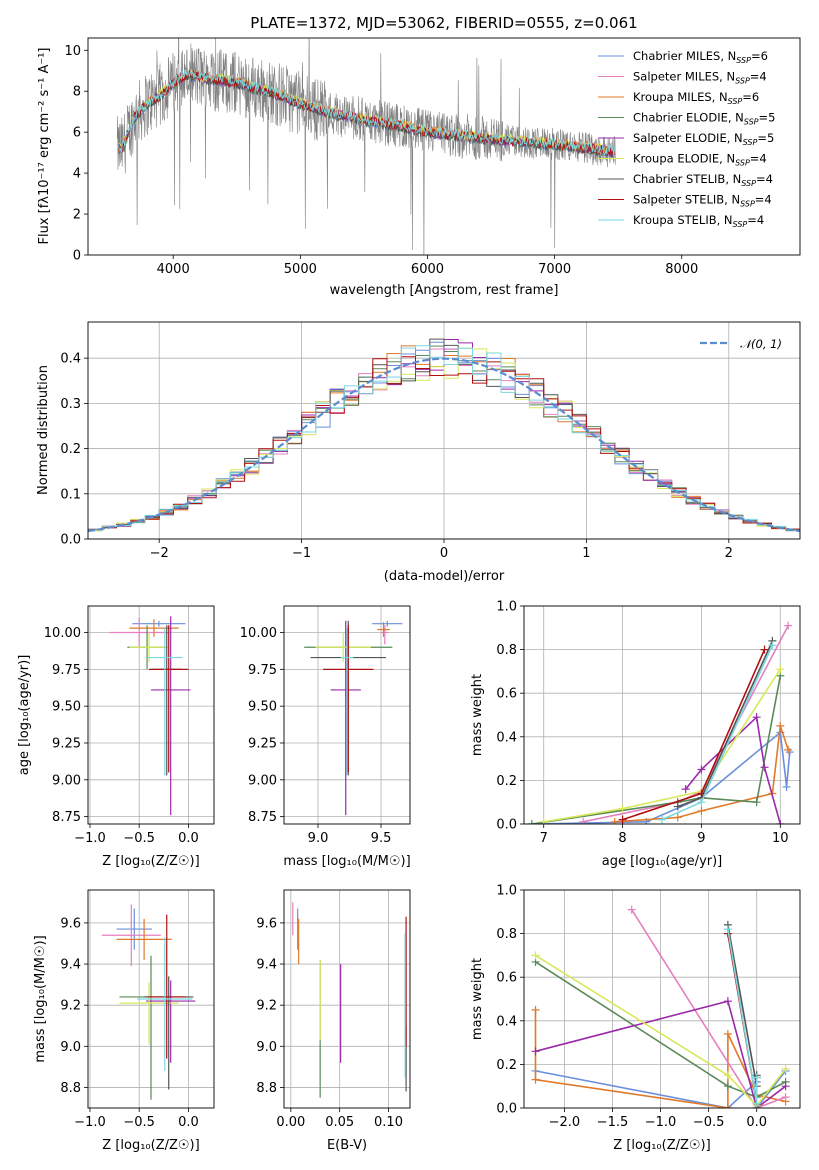 The width and height of the screenshot is (819, 1170). Describe the element at coordinates (62, 633) in the screenshot. I see `age-vs-Z-ytick-label: 10.00` at that location.